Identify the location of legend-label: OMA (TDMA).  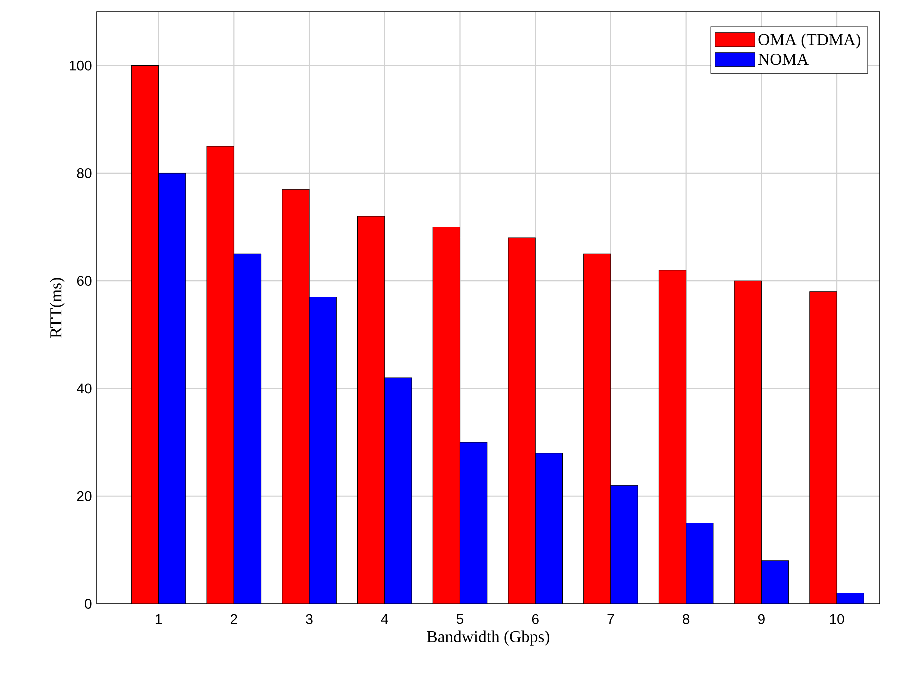
(809, 41).